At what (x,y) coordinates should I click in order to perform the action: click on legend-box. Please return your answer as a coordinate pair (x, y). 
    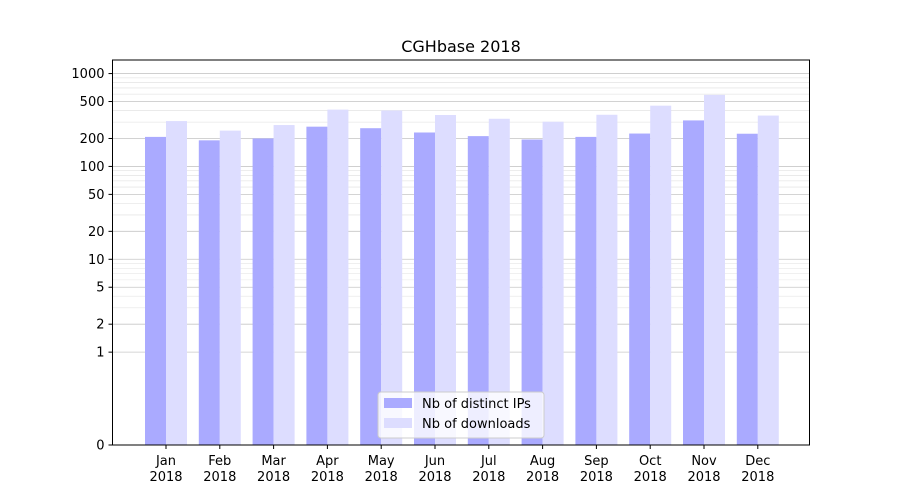
    Looking at the image, I should click on (461, 415).